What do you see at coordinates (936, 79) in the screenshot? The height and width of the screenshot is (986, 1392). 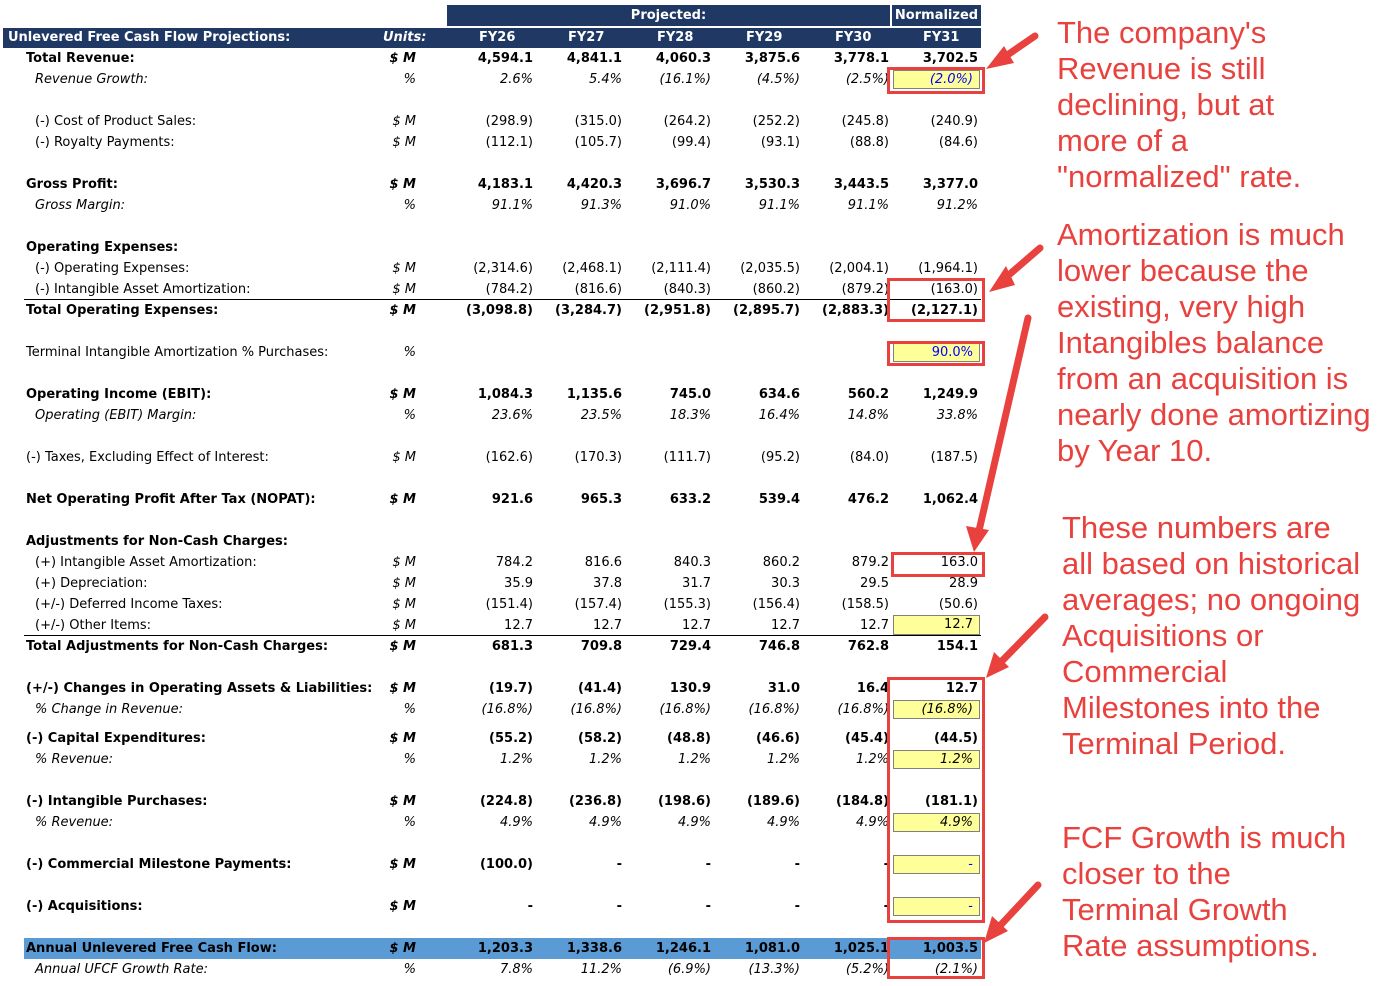 I see `input-cell: (2.0%)` at bounding box center [936, 79].